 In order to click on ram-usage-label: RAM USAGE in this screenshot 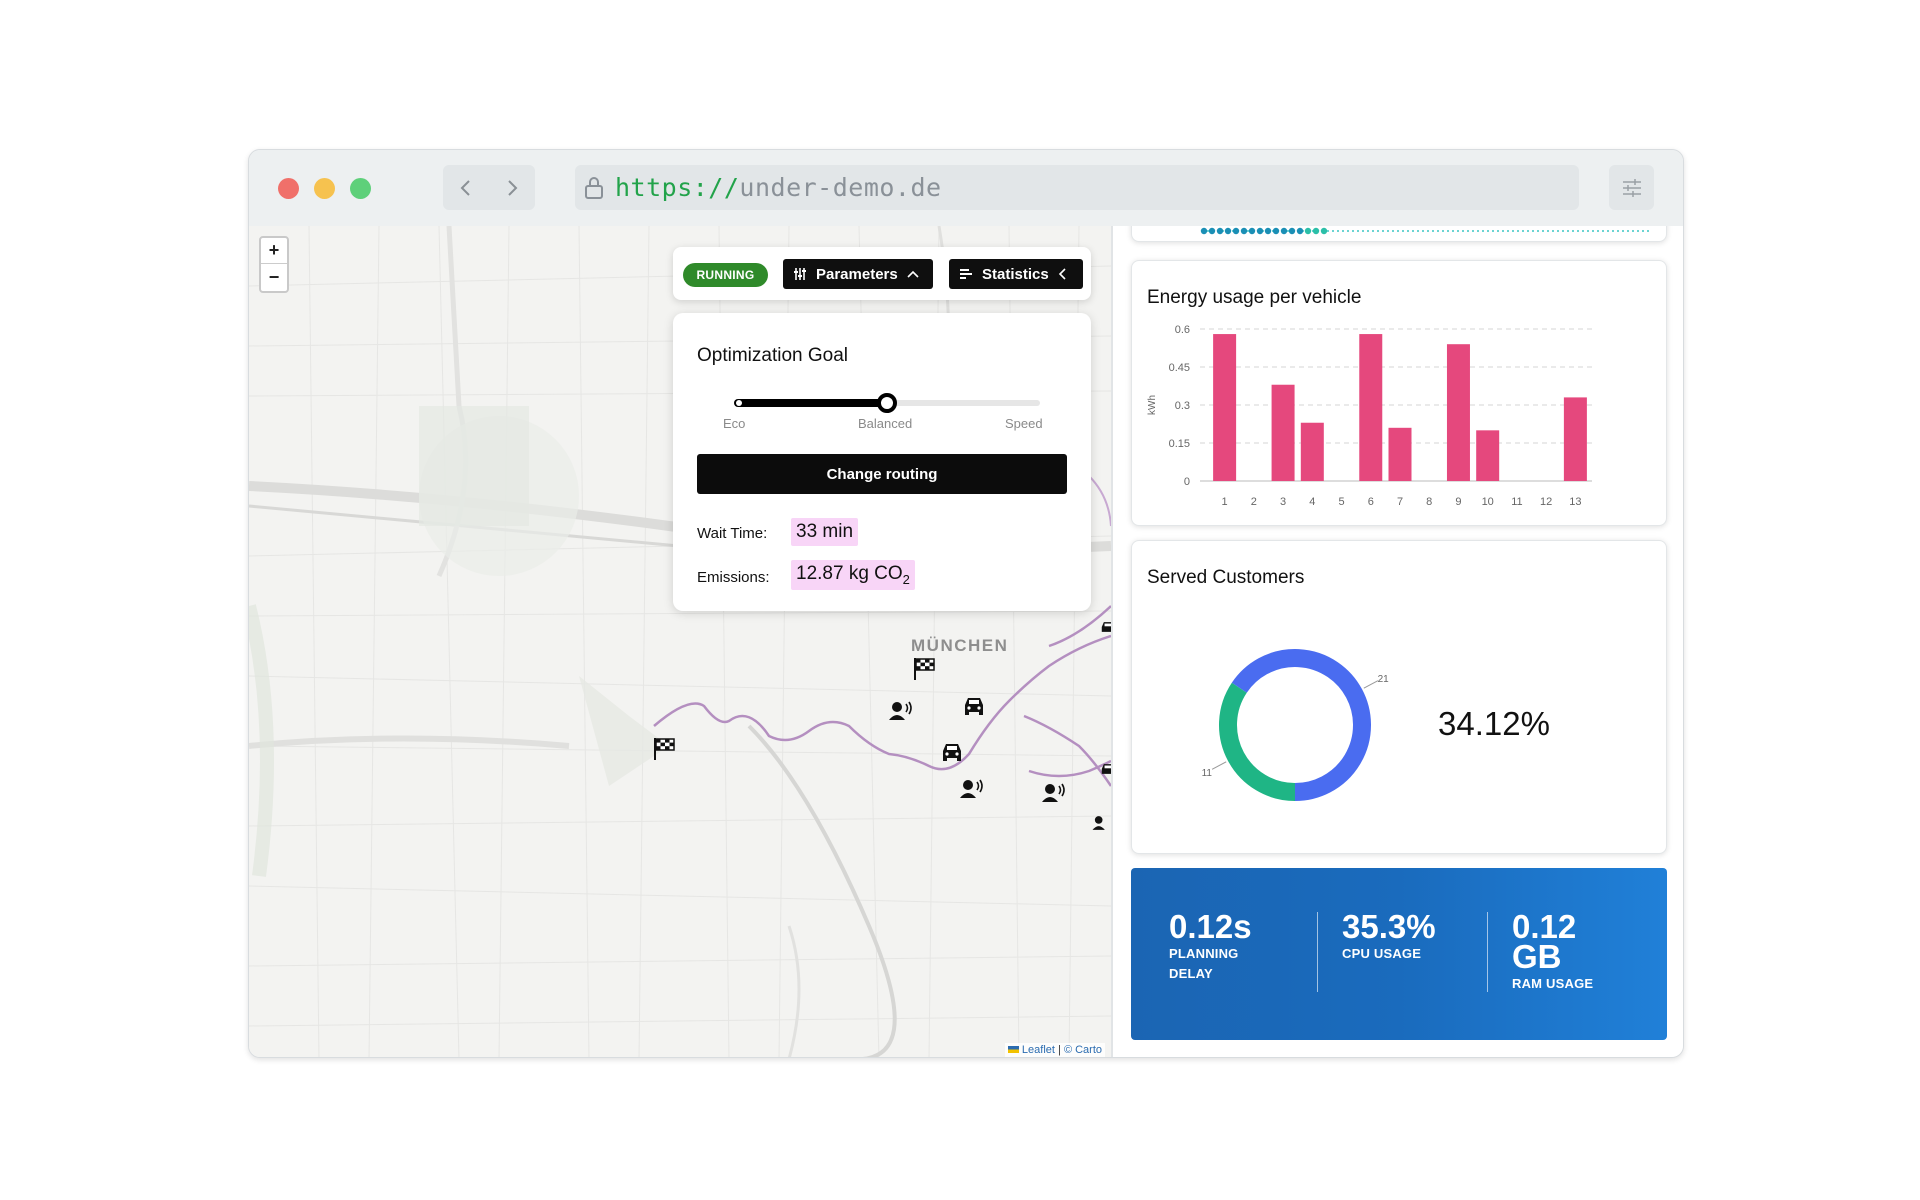, I will do `click(1553, 983)`.